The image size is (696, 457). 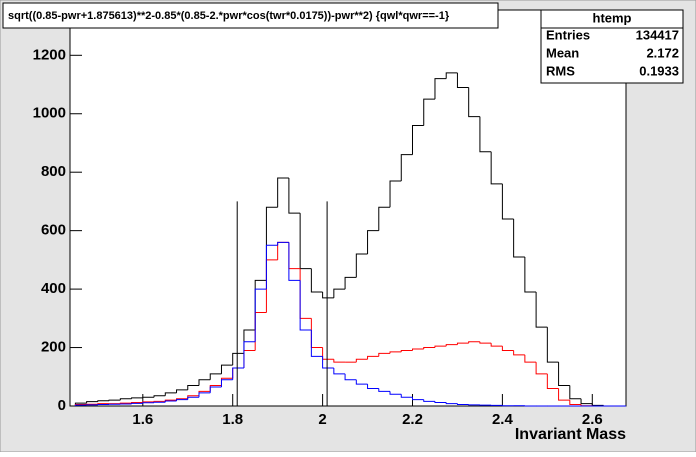 I want to click on y-tick-label: 0, so click(x=62, y=405).